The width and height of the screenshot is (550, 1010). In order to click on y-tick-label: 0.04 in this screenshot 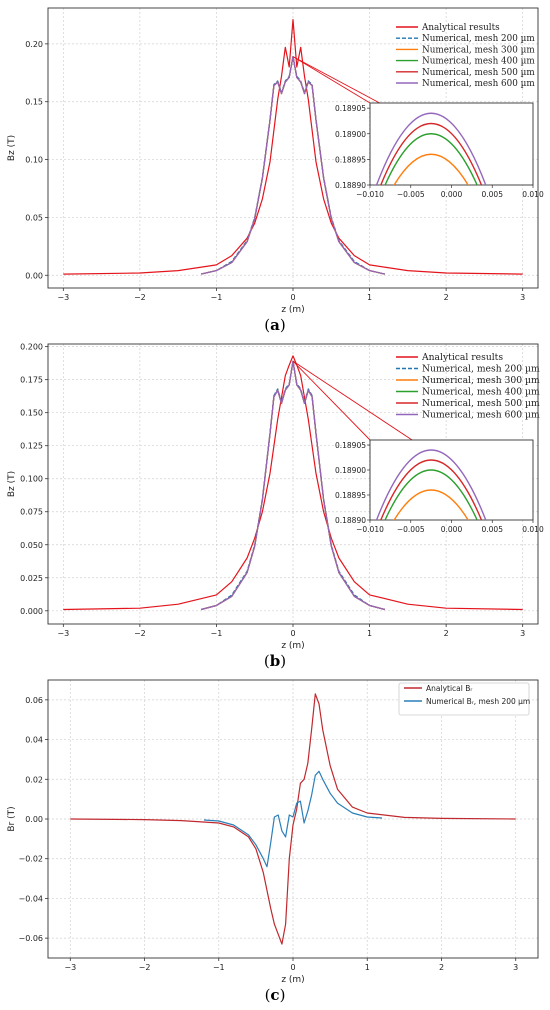, I will do `click(34, 740)`.